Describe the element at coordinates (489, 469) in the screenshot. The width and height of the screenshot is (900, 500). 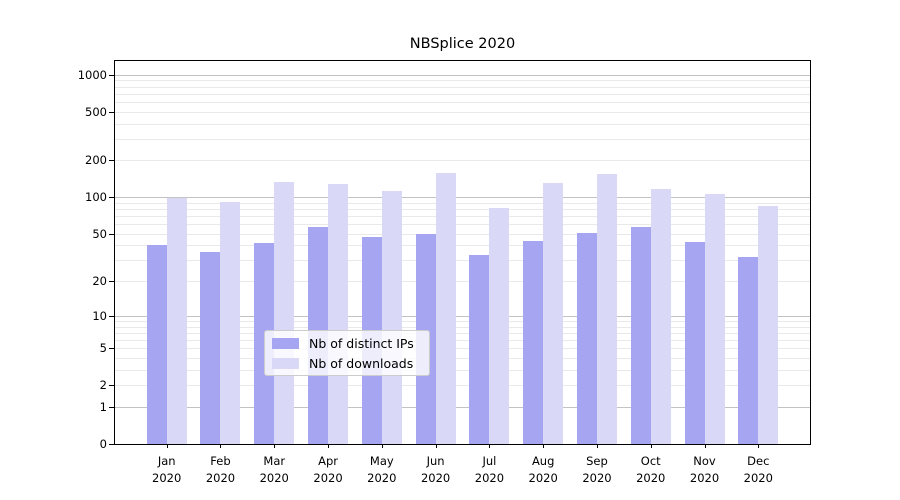
I see `x-tick-label-jul: Jul 2020` at that location.